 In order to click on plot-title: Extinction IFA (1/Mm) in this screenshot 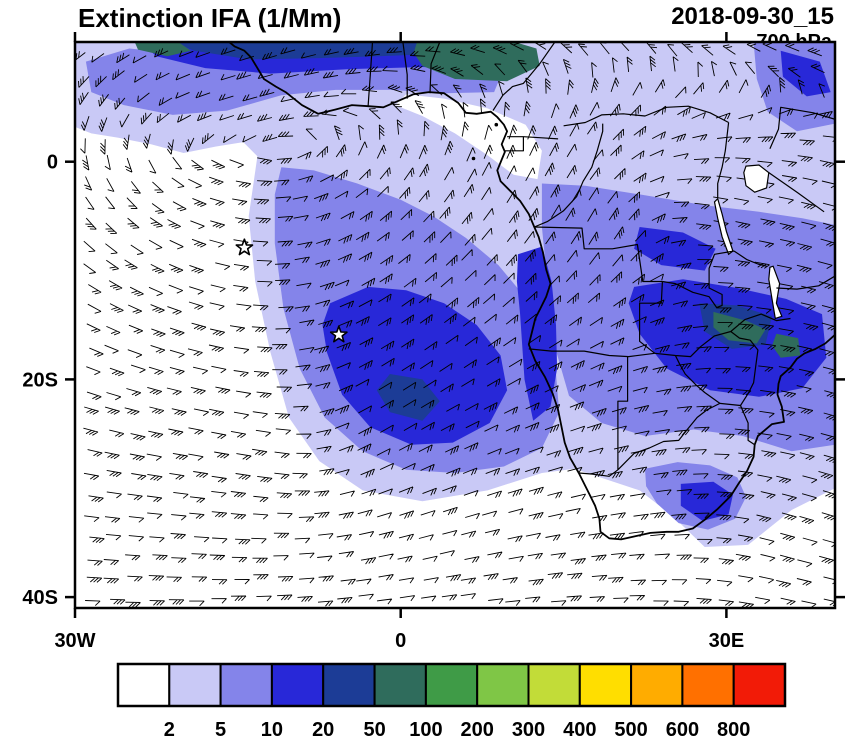, I will do `click(210, 18)`.